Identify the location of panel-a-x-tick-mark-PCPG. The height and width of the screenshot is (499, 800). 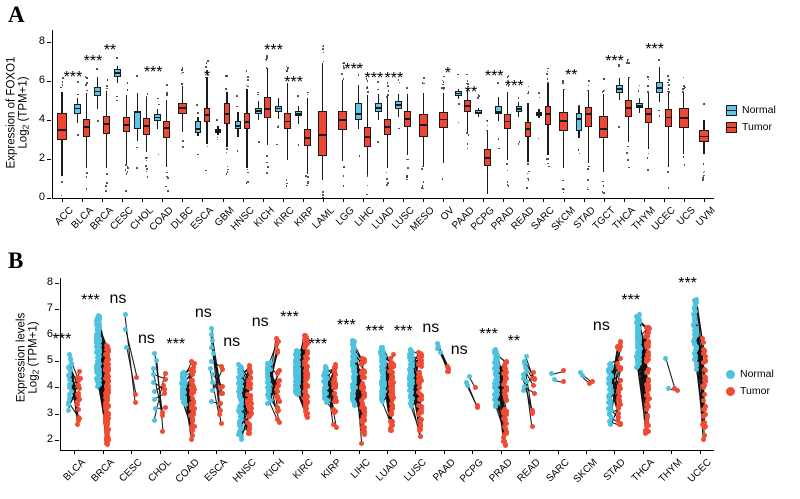
(484, 200).